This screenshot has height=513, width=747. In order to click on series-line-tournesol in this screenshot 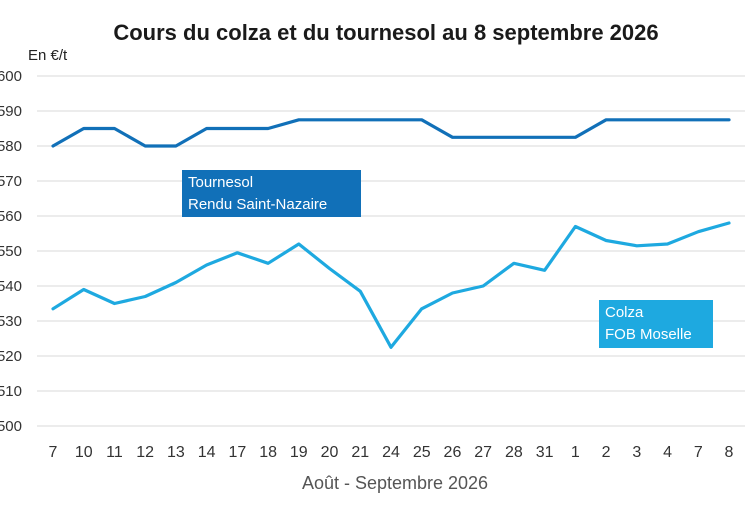, I will do `click(391, 133)`.